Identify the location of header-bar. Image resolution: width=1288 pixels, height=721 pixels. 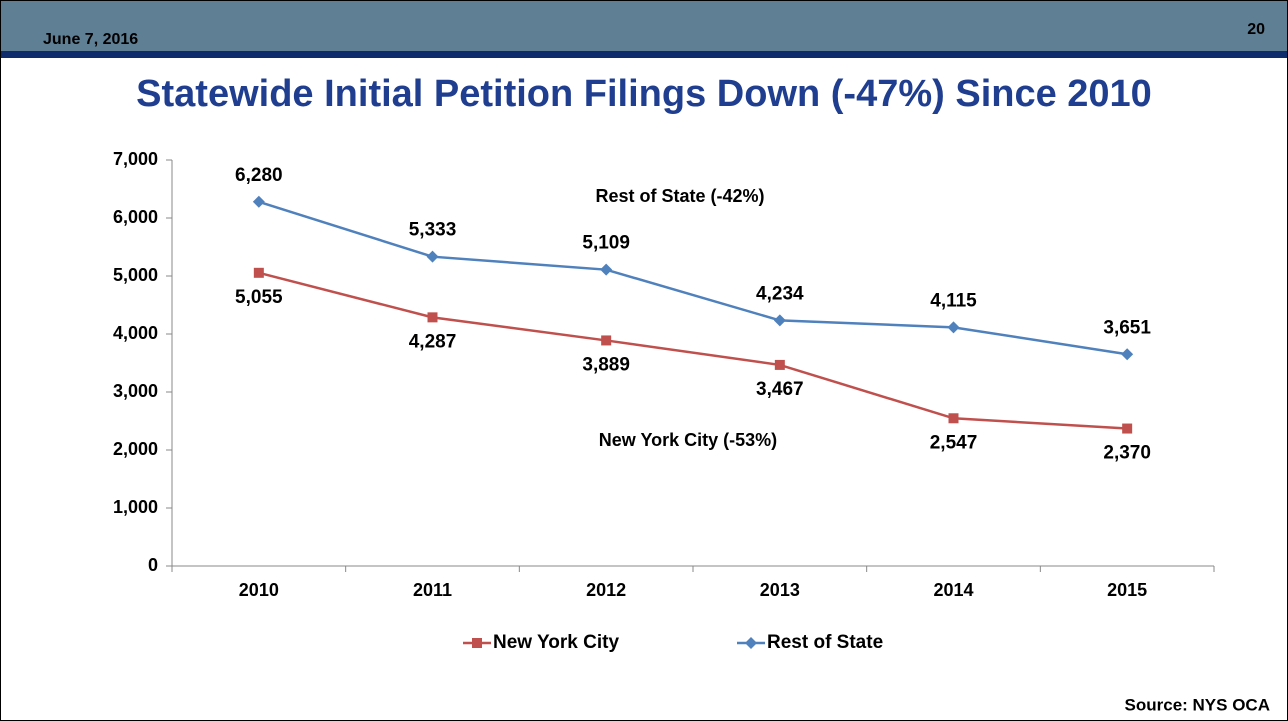
(644, 26).